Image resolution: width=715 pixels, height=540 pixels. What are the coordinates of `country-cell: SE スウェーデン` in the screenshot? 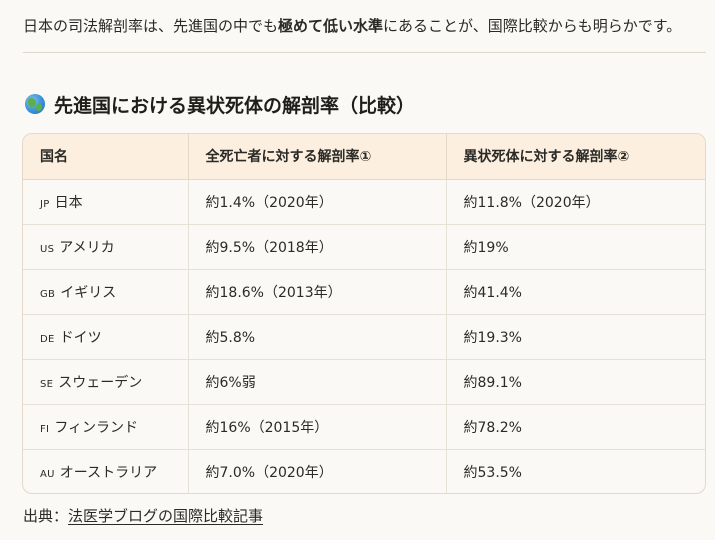 It's located at (106, 382).